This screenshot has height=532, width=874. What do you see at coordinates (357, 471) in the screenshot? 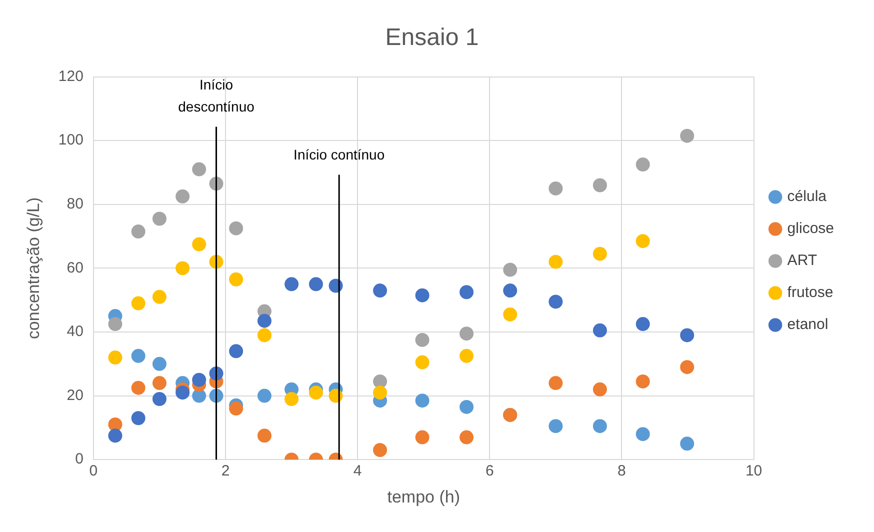
I see `x-tick-label: 4` at bounding box center [357, 471].